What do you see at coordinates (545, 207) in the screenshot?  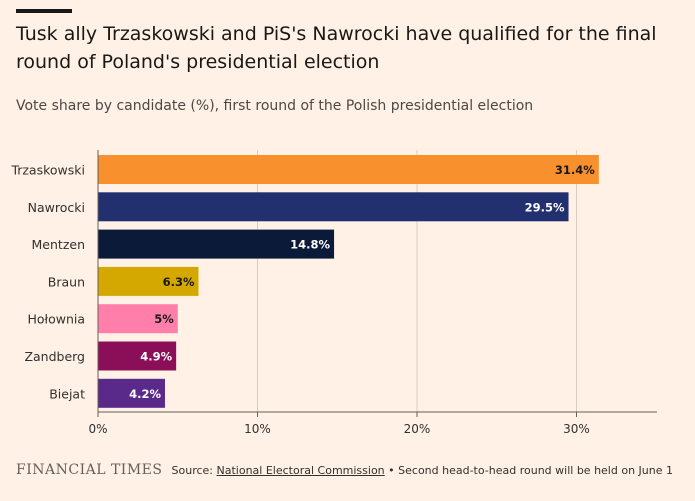 I see `data-label: 29.5%` at bounding box center [545, 207].